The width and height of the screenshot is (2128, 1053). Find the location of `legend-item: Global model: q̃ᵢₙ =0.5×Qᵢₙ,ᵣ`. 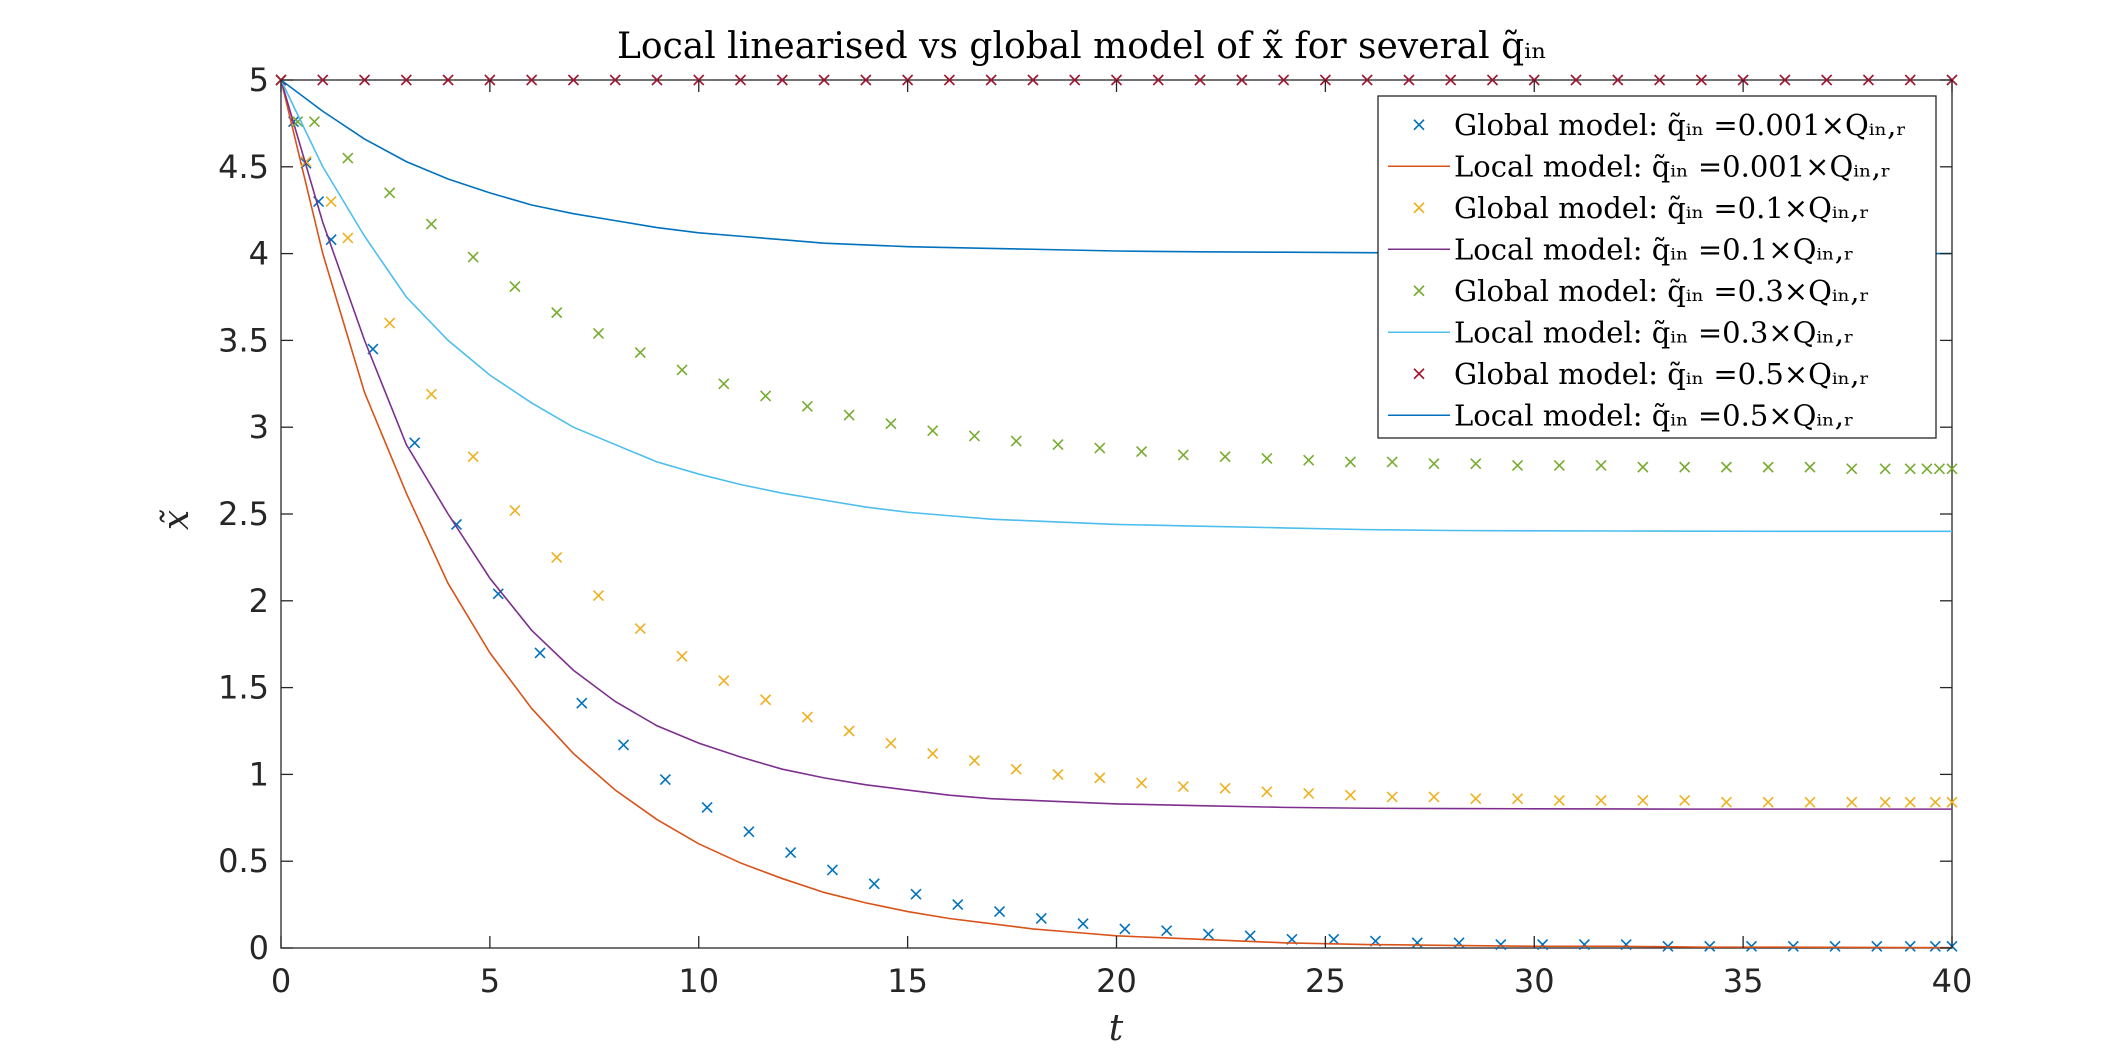

legend-item: Global model: q̃ᵢₙ =0.5×Qᵢₙ,ᵣ is located at coordinates (1641, 374).